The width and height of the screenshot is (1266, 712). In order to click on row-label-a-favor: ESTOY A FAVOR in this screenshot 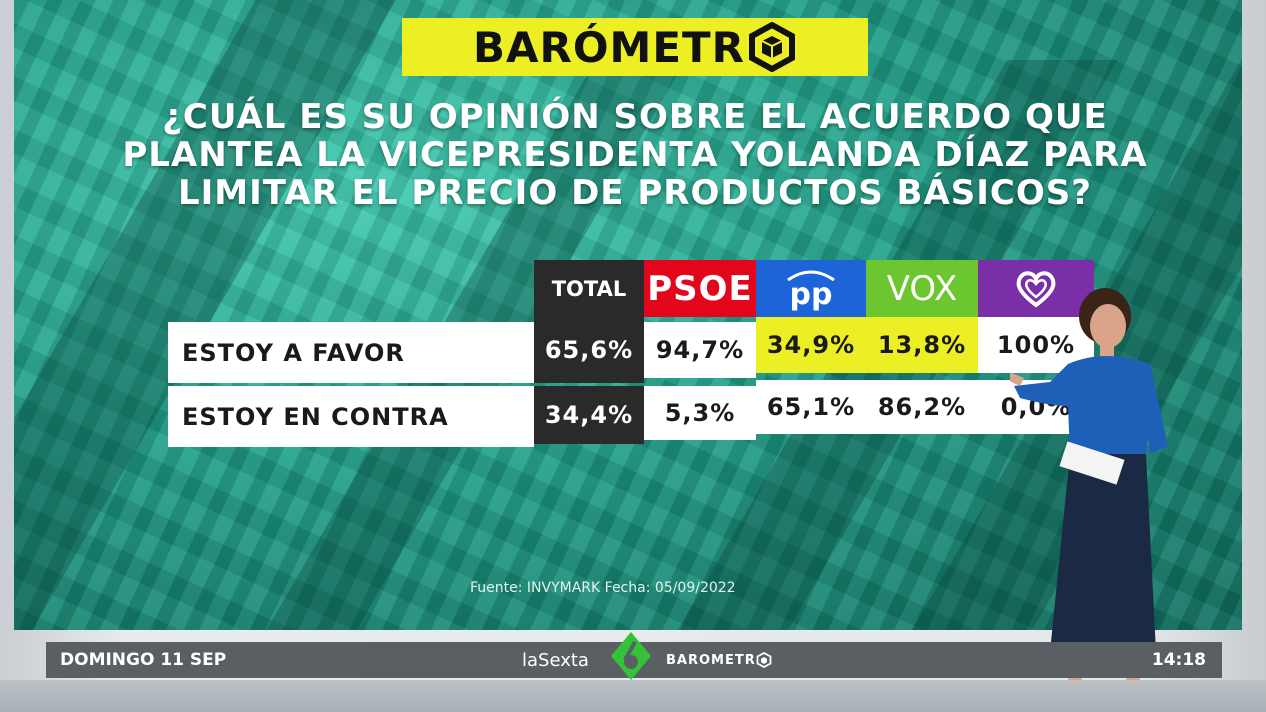, I will do `click(351, 352)`.